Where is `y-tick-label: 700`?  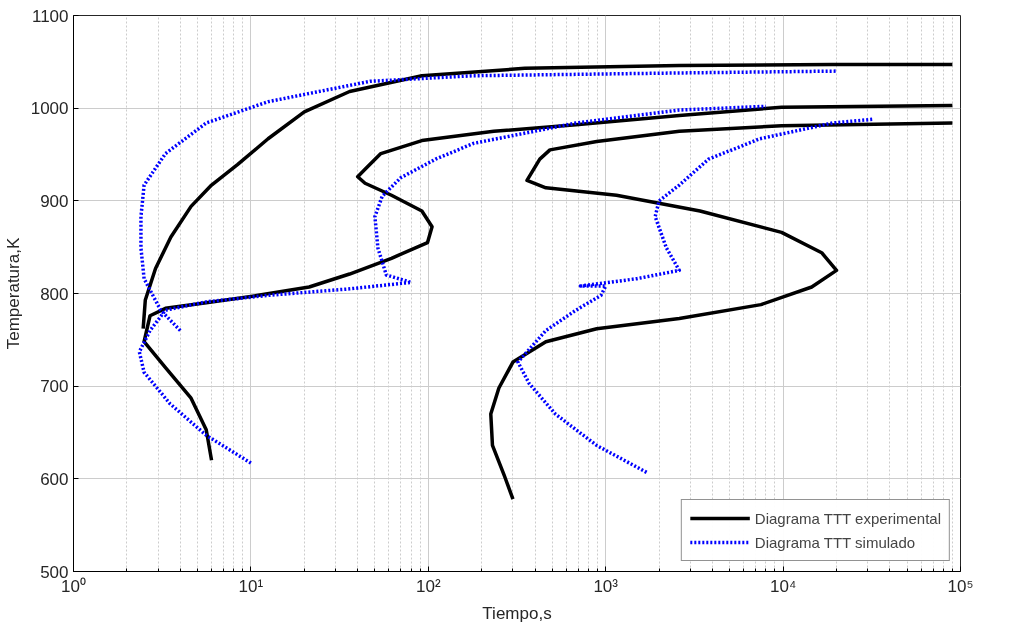
y-tick-label: 700 is located at coordinates (54, 387).